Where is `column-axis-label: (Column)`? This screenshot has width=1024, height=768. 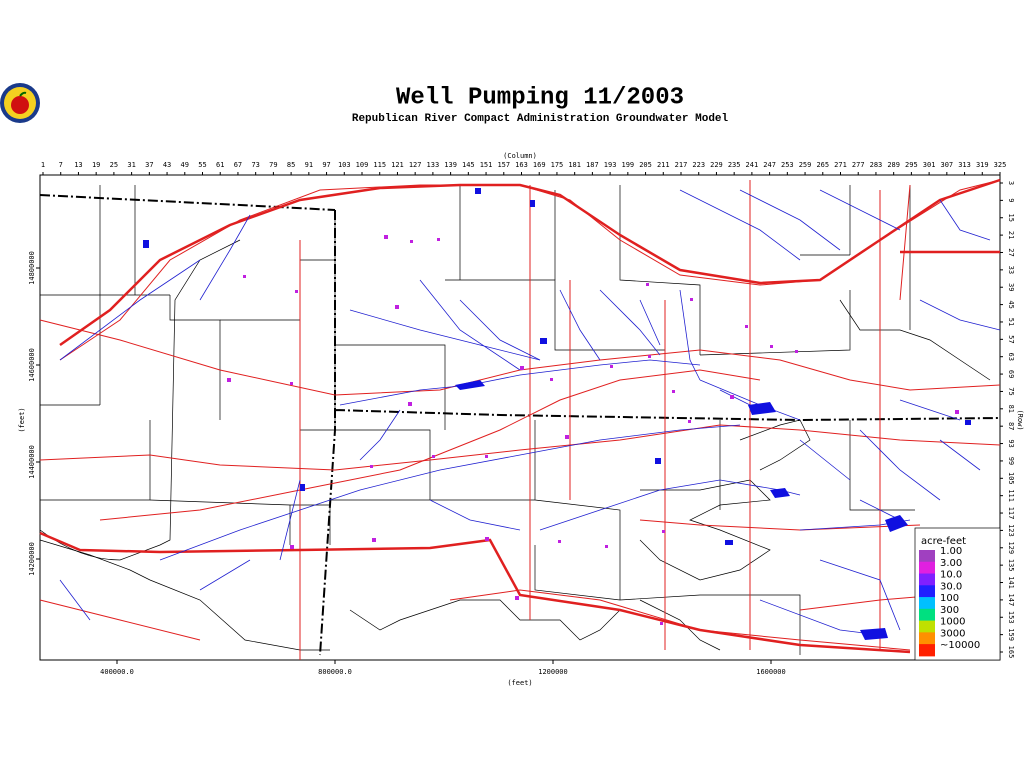
column-axis-label: (Column) is located at coordinates (520, 156).